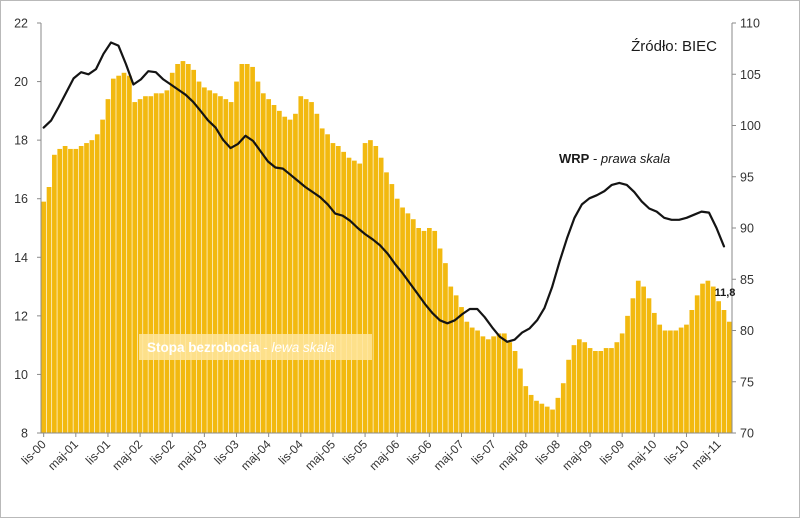 Image resolution: width=800 pixels, height=522 pixels. Describe the element at coordinates (577, 455) in the screenshot. I see `x-tick-label: maj-09` at that location.